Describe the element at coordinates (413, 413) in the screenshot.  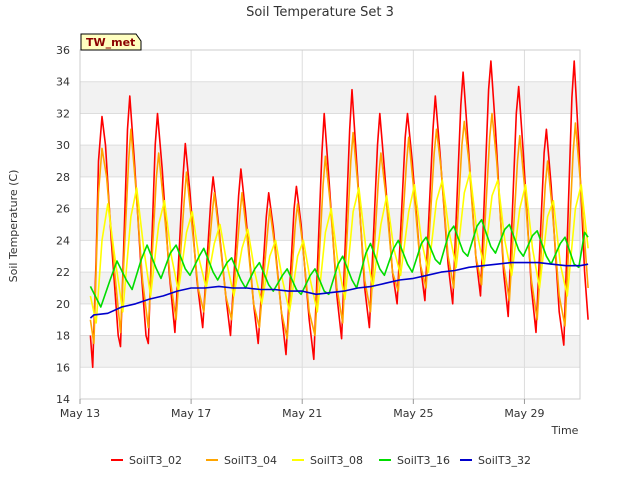
I see `x-tick-label: May 25` at that location.